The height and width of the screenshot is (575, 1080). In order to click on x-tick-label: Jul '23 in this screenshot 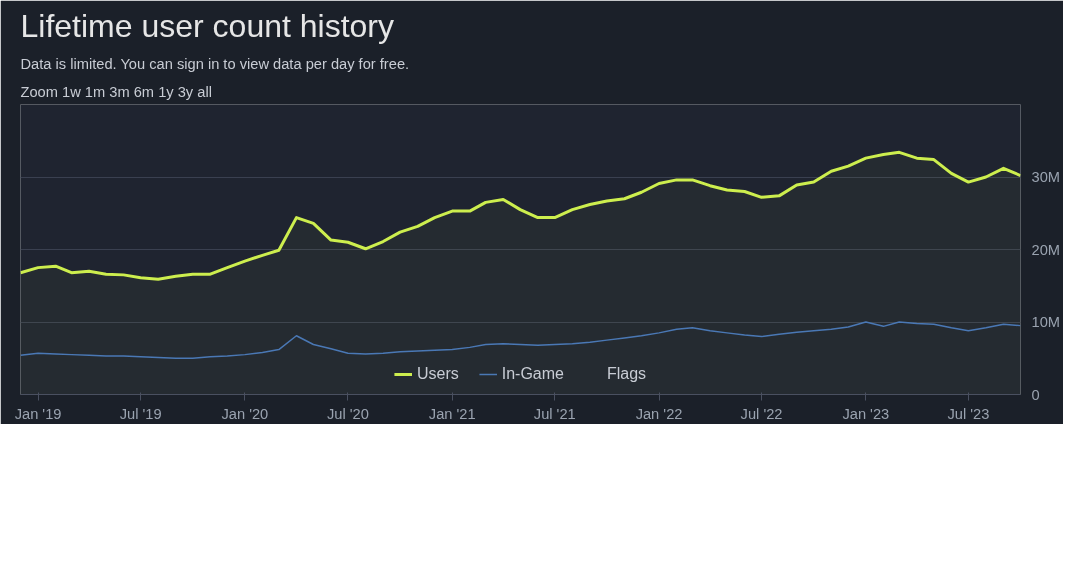, I will do `click(968, 413)`.